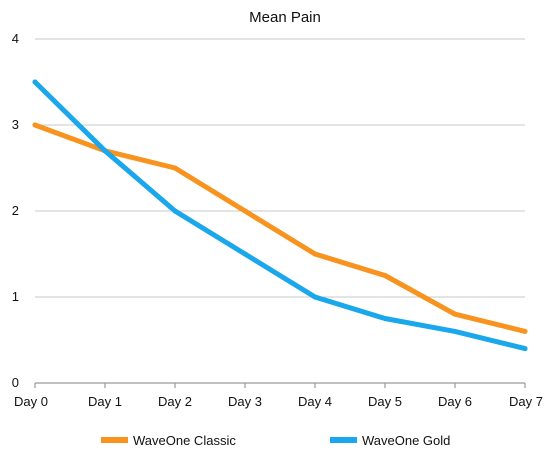 This screenshot has width=550, height=458. I want to click on x-tick-label: Day 5, so click(385, 401).